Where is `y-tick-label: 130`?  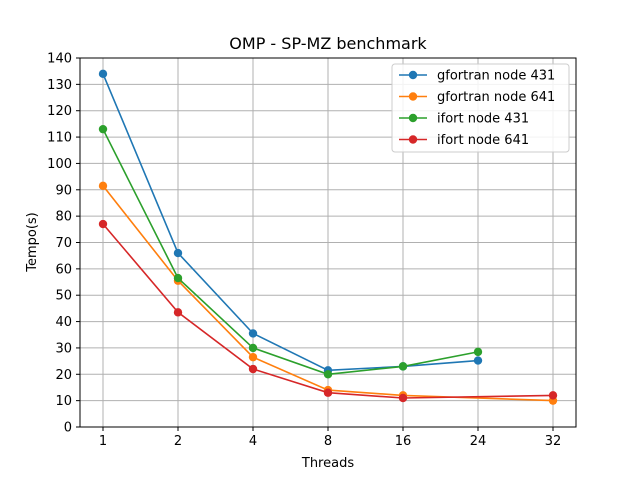 y-tick-label: 130 is located at coordinates (59, 85).